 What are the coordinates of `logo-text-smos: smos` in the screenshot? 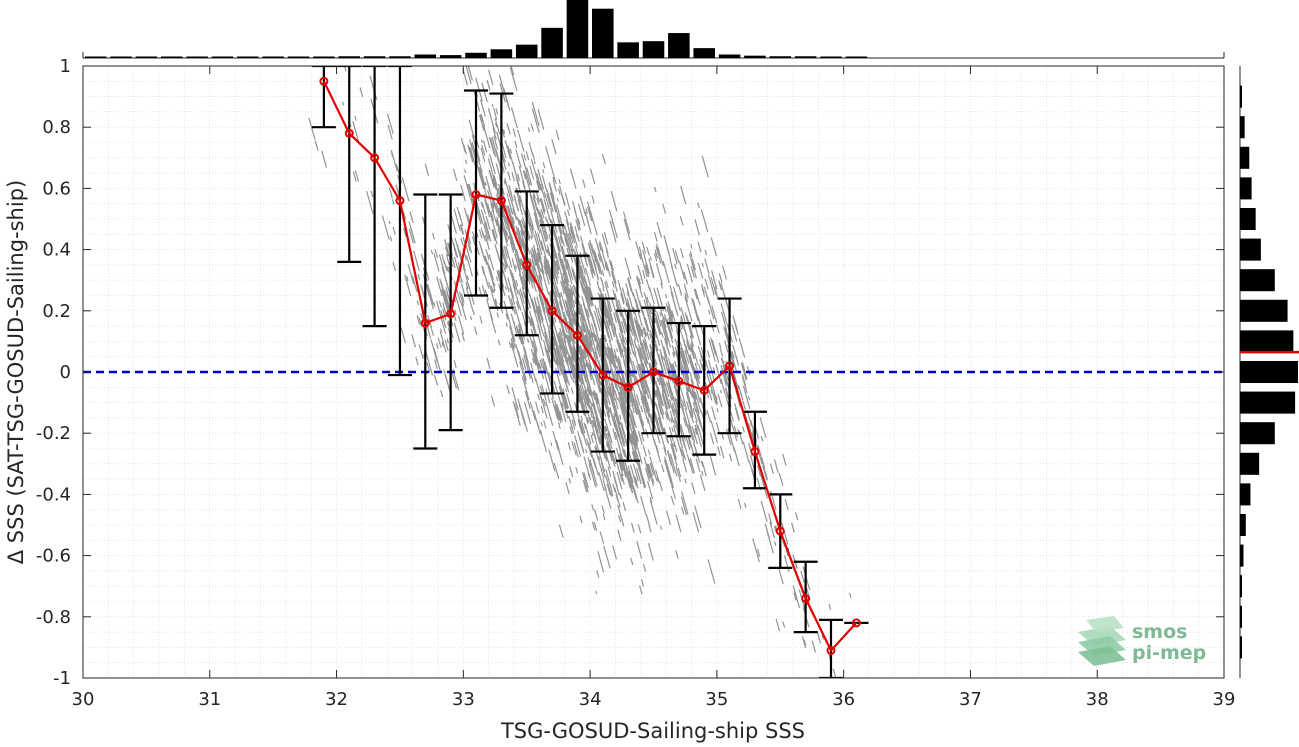 It's located at (1159, 632).